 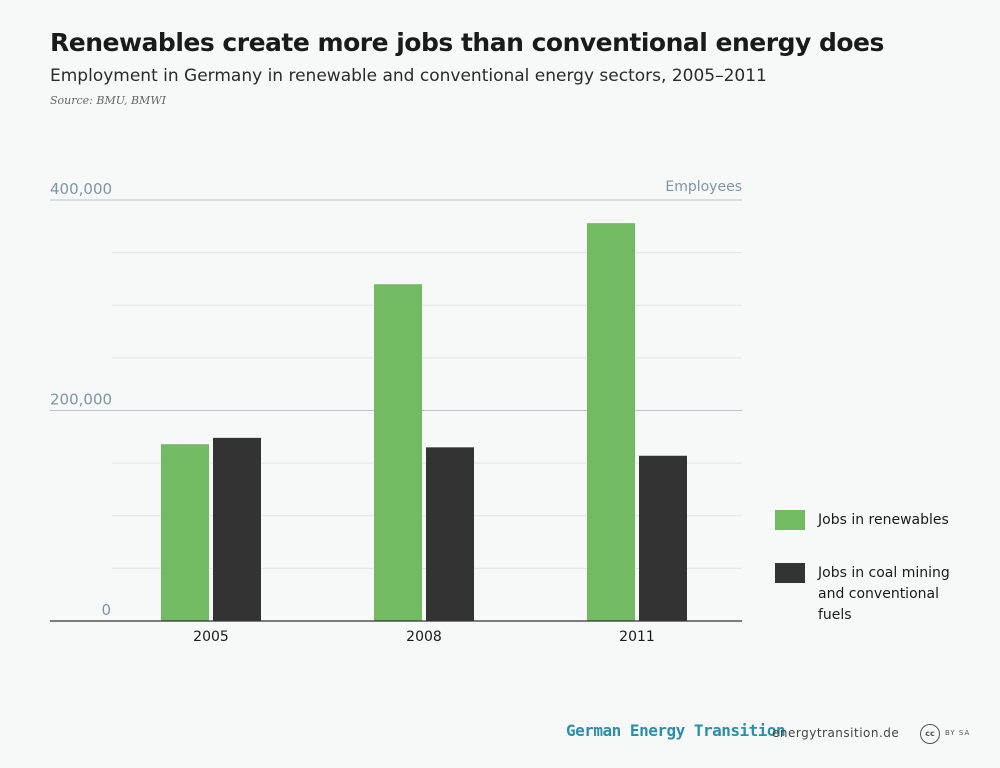 What do you see at coordinates (211, 637) in the screenshot?
I see `x-tick-label: 2005` at bounding box center [211, 637].